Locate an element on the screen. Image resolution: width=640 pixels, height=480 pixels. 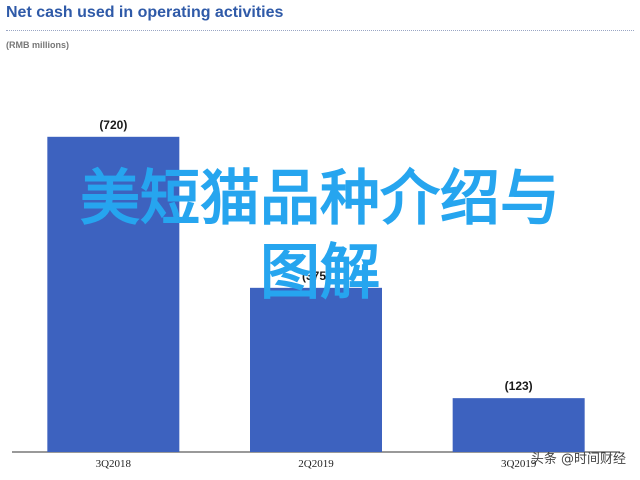
data-label-3Q2018: (720) is located at coordinates (113, 125).